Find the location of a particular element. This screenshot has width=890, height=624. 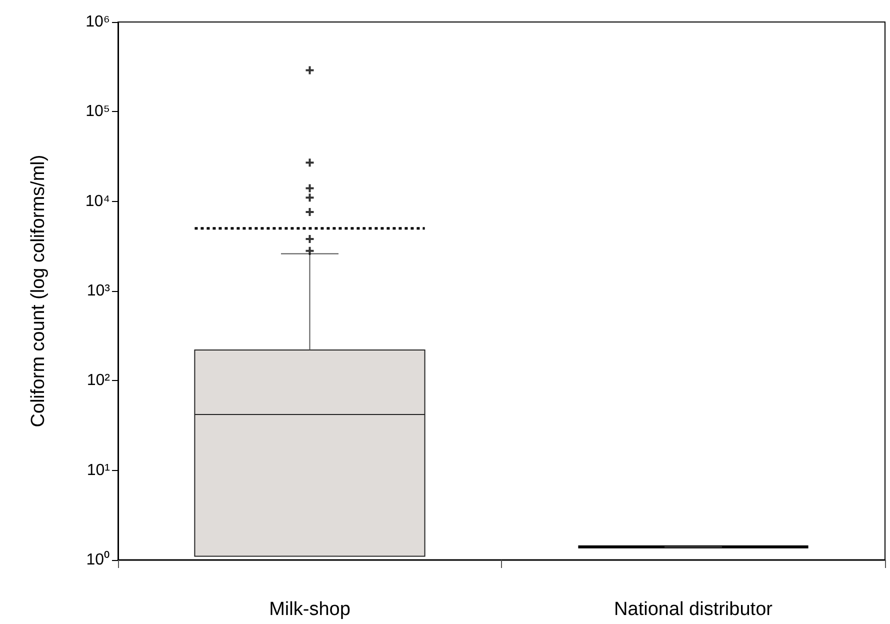

y-tick-label: 10³ is located at coordinates (98, 291).